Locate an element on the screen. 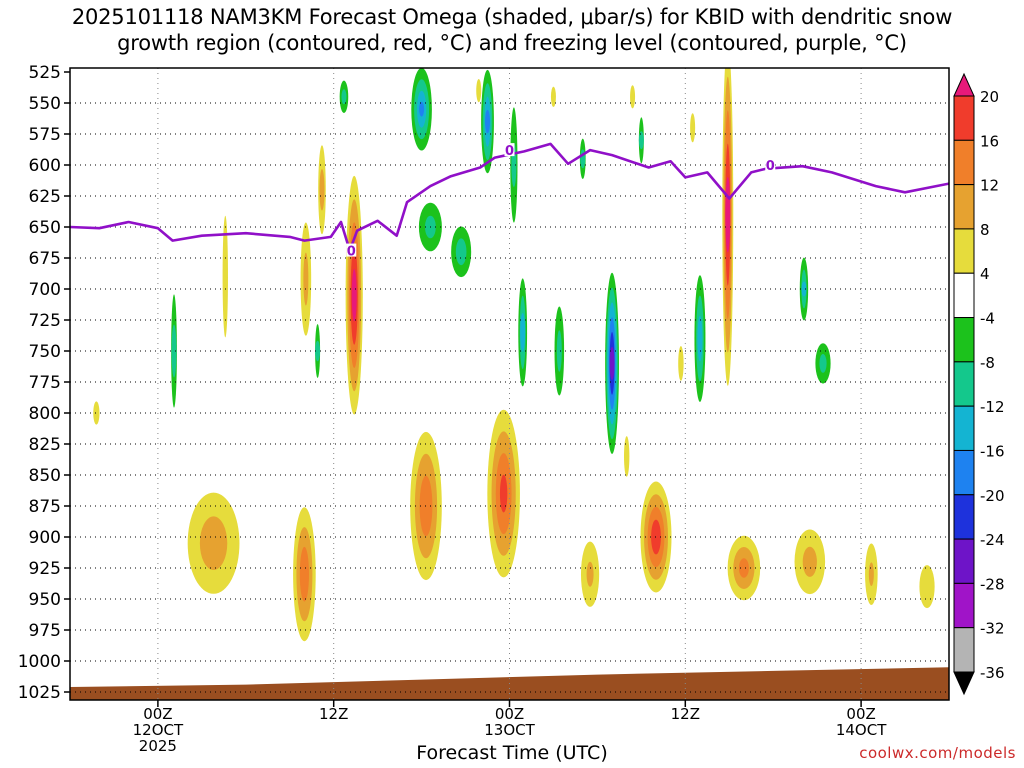 The width and height of the screenshot is (1024, 768). colorbar-label-9: -20 is located at coordinates (992, 496).